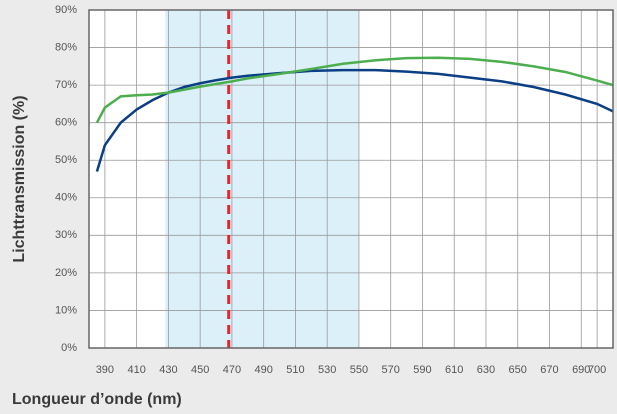 The height and width of the screenshot is (414, 617). What do you see at coordinates (200, 370) in the screenshot?
I see `x-tick-label: 450` at bounding box center [200, 370].